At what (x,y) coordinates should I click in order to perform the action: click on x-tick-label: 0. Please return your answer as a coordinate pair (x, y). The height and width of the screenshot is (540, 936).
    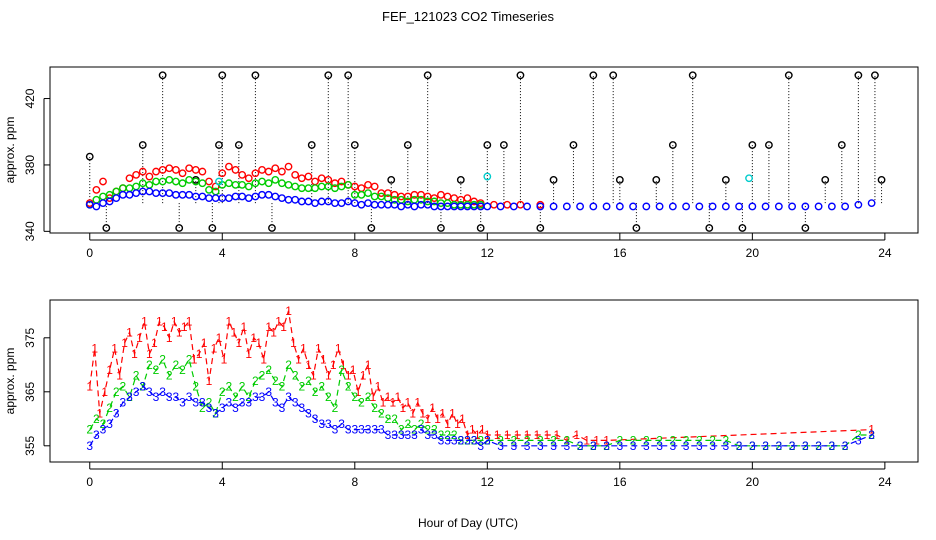
    Looking at the image, I should click on (89, 253).